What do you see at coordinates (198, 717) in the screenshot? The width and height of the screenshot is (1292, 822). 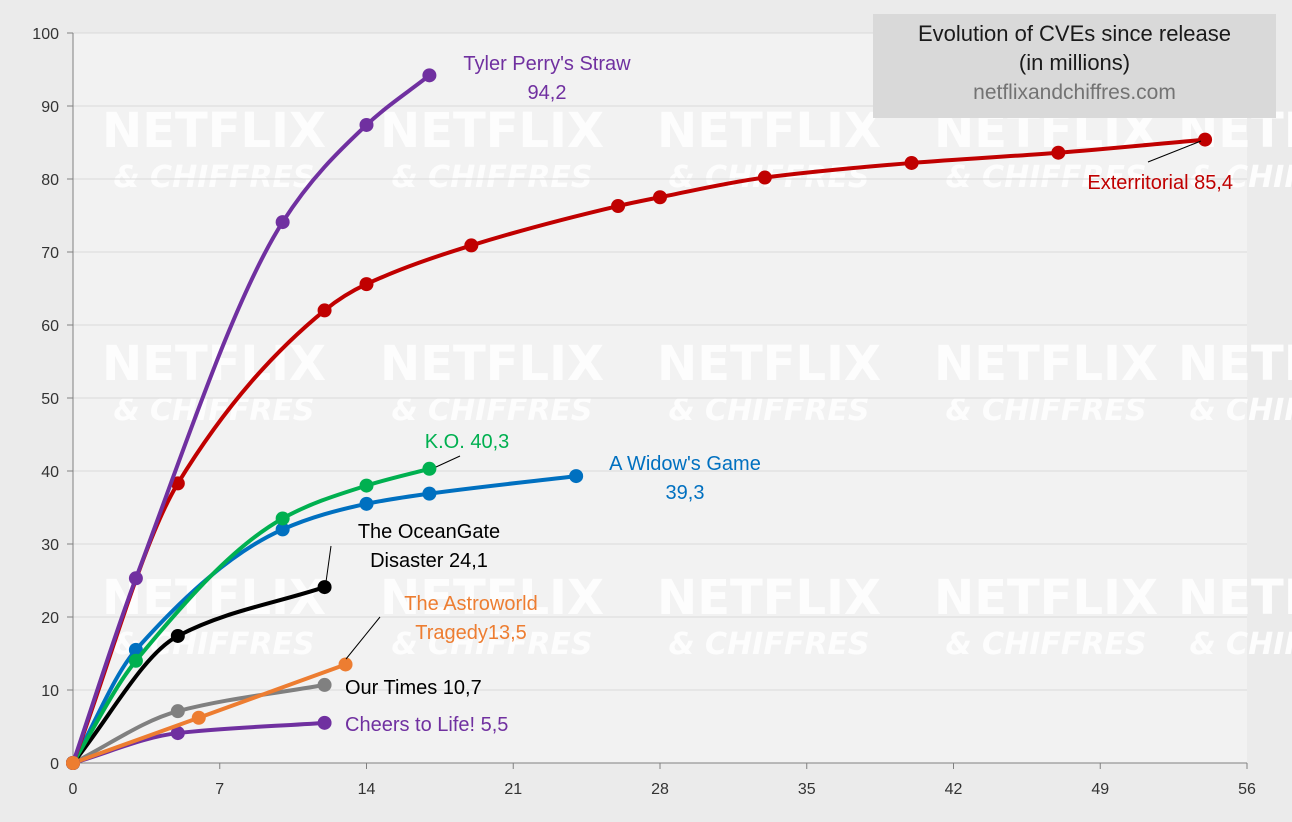 I see `data-point-the-astroworld-tragedy` at bounding box center [198, 717].